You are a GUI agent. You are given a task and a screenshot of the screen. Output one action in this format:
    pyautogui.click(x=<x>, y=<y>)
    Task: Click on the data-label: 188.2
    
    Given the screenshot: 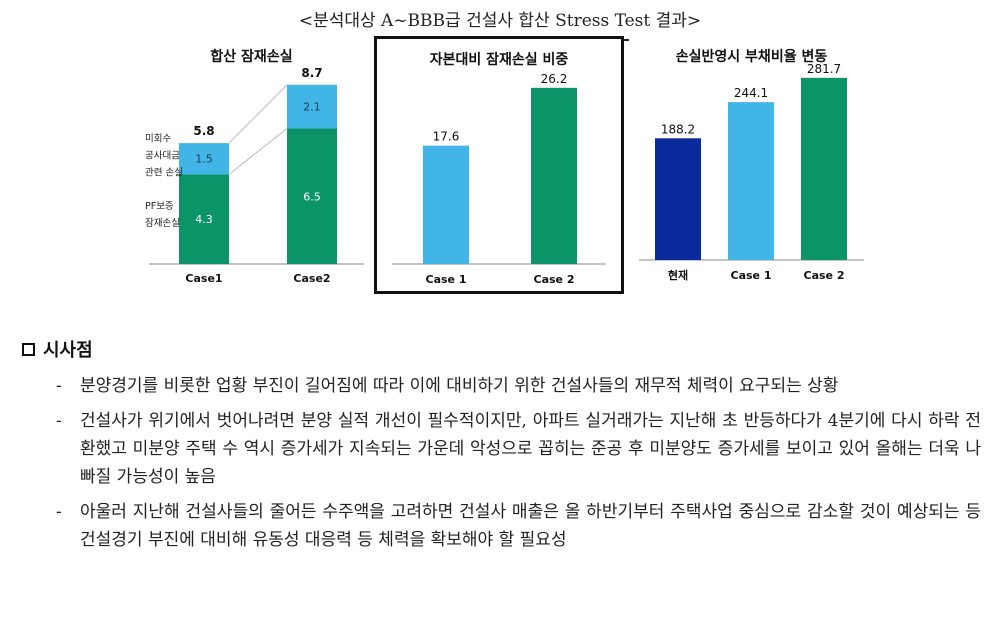 What is the action you would take?
    pyautogui.click(x=678, y=129)
    